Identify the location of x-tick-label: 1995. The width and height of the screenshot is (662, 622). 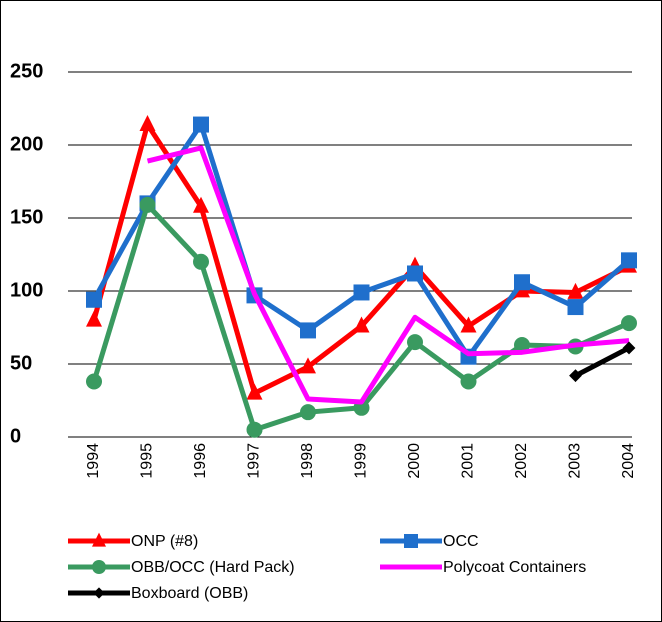
(147, 461).